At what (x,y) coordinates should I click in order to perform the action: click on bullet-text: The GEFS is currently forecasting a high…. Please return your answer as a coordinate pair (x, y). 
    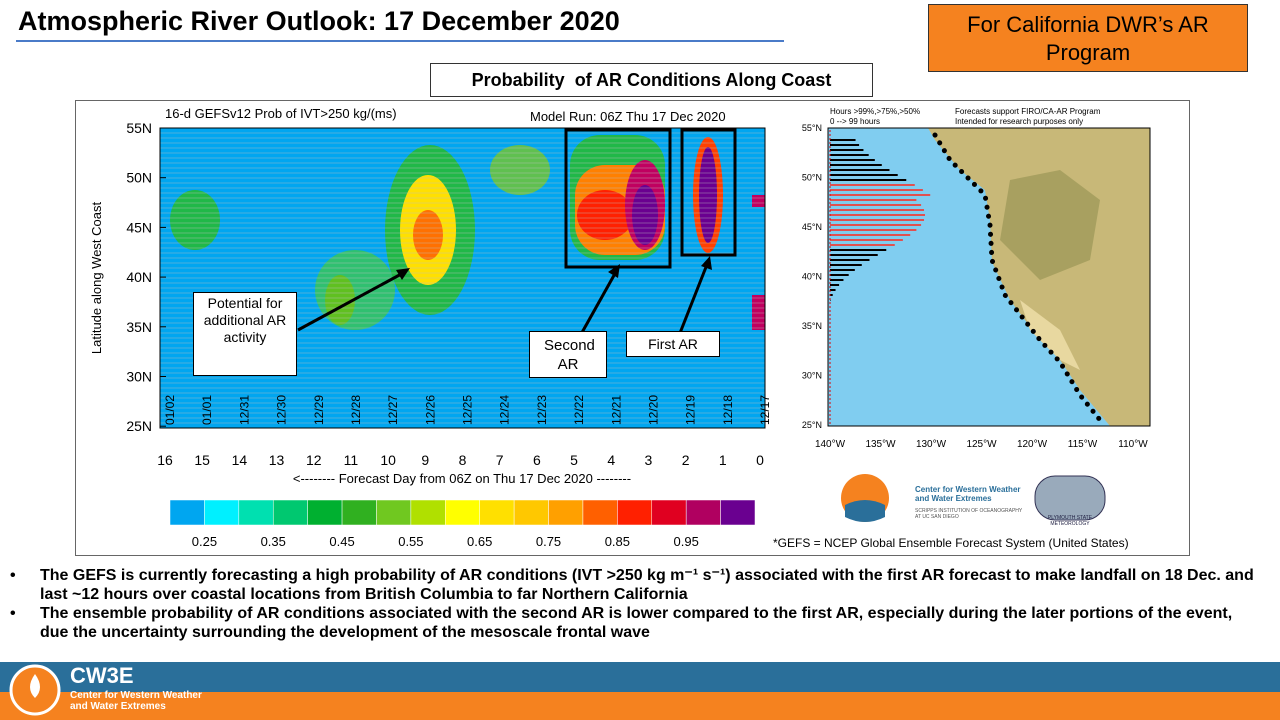
    Looking at the image, I should click on (647, 585).